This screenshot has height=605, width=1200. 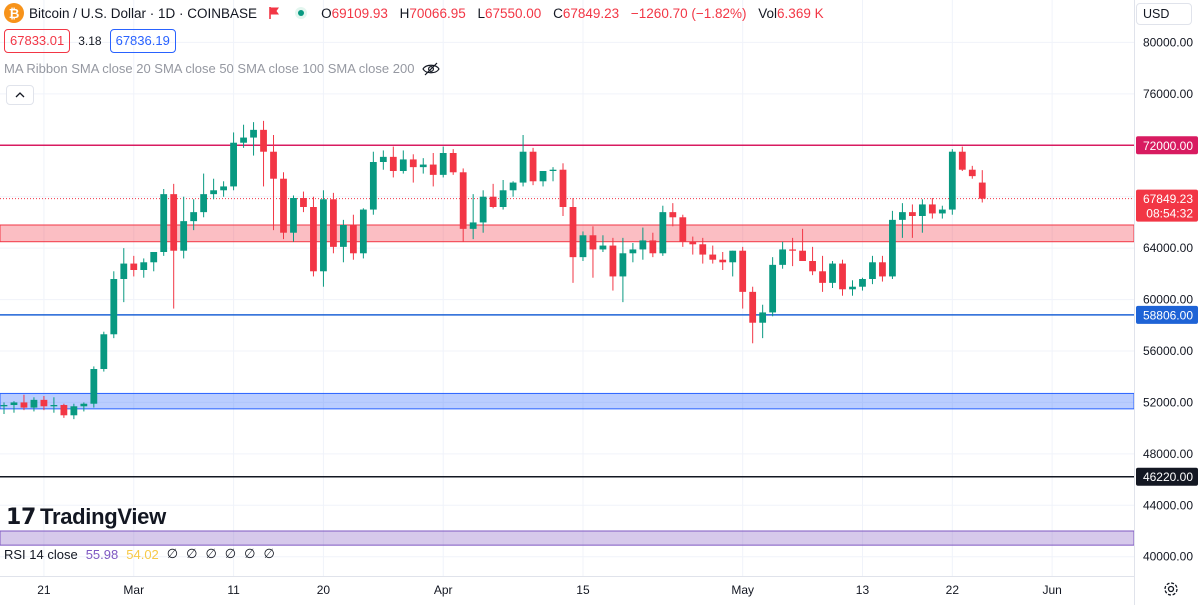 I want to click on low-key: L, so click(x=481, y=13).